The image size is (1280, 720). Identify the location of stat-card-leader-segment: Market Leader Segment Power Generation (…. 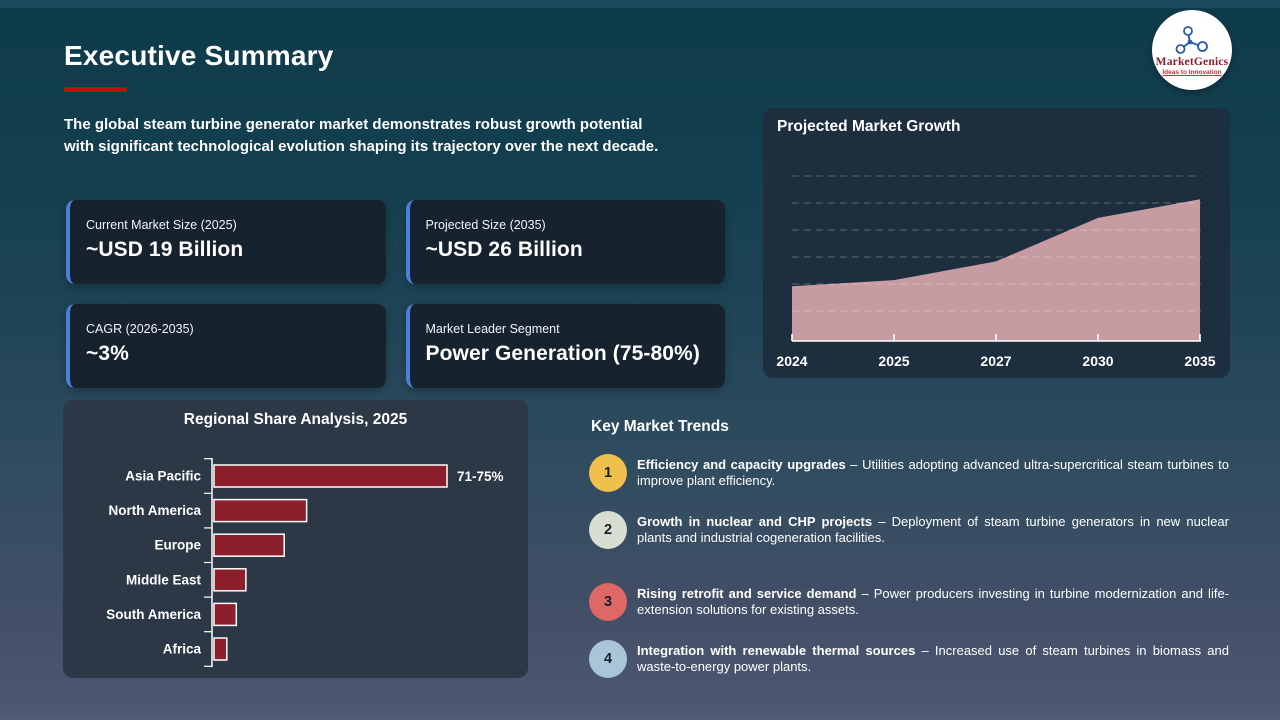
(565, 346).